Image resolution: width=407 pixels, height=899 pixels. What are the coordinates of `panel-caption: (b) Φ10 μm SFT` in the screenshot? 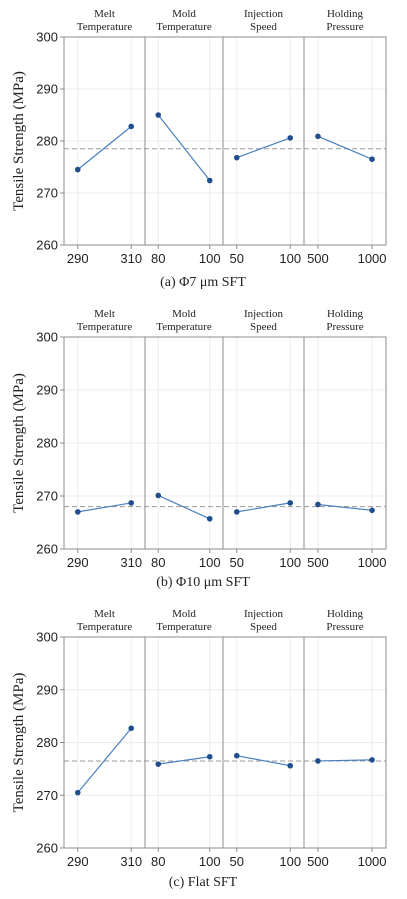 It's located at (203, 582).